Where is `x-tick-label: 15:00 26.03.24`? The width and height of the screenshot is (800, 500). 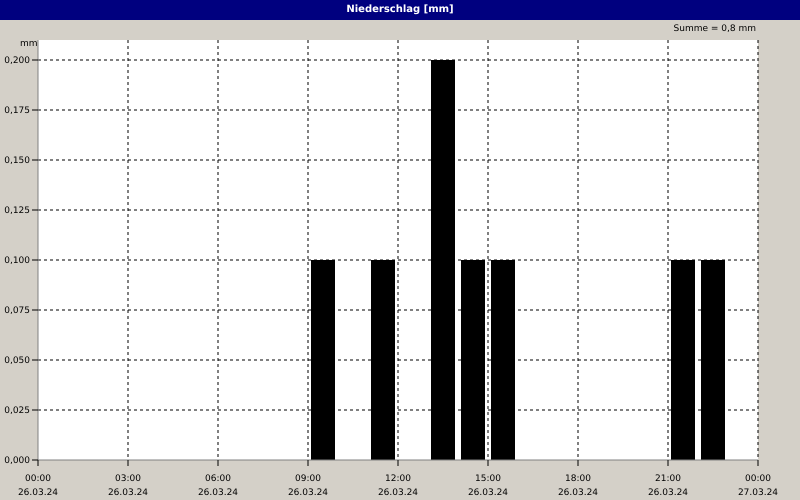 x-tick-label: 15:00 26.03.24 is located at coordinates (488, 486).